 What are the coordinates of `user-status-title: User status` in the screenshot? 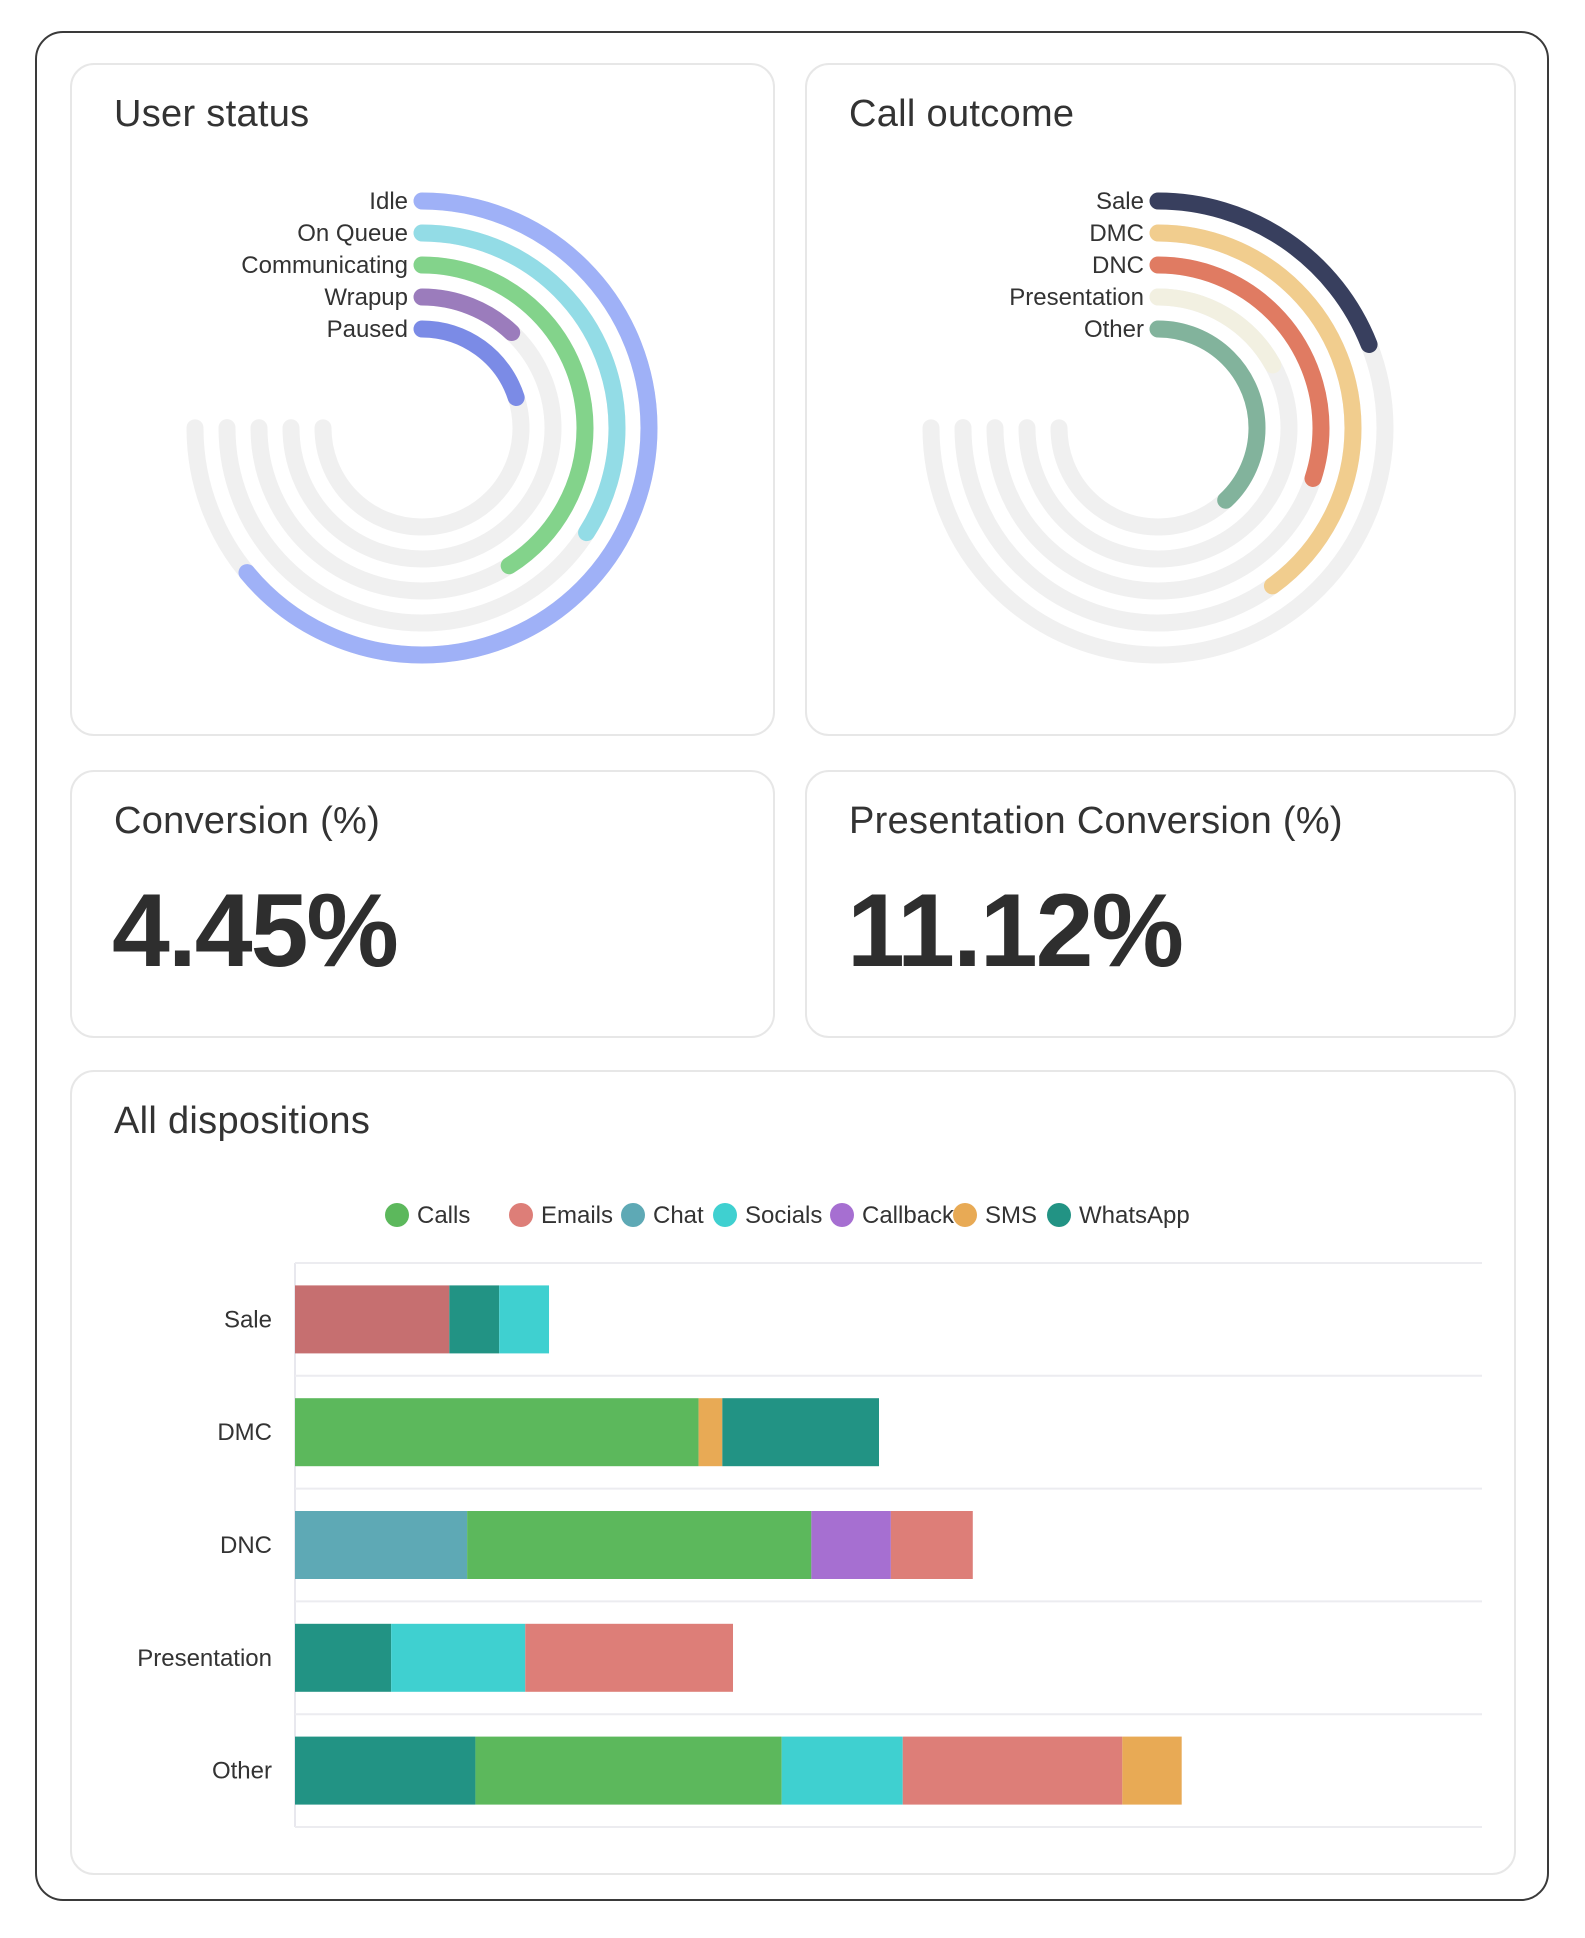 It's located at (212, 114).